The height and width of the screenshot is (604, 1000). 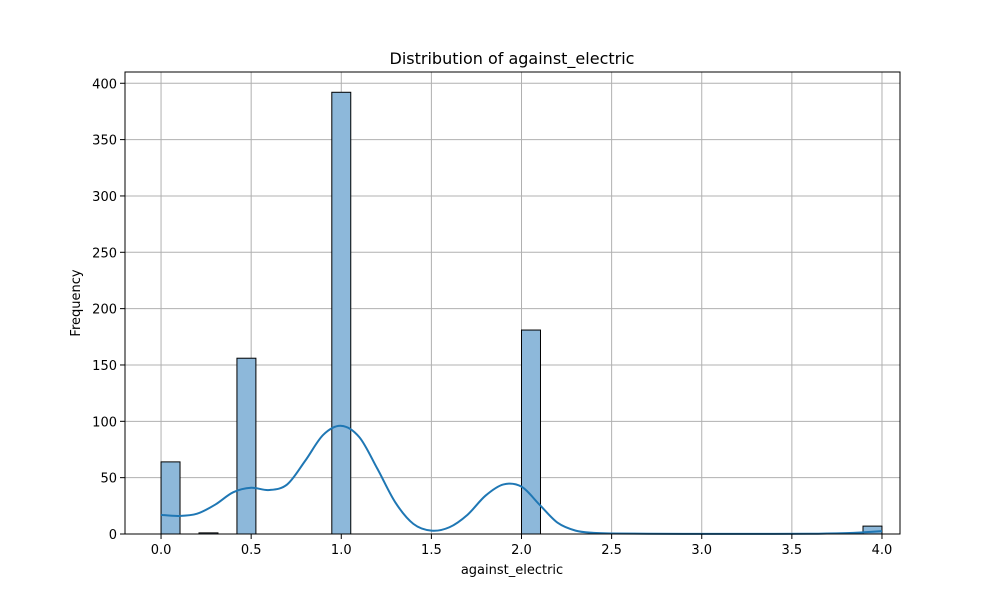 What do you see at coordinates (104, 310) in the screenshot?
I see `y-tick-label: 200` at bounding box center [104, 310].